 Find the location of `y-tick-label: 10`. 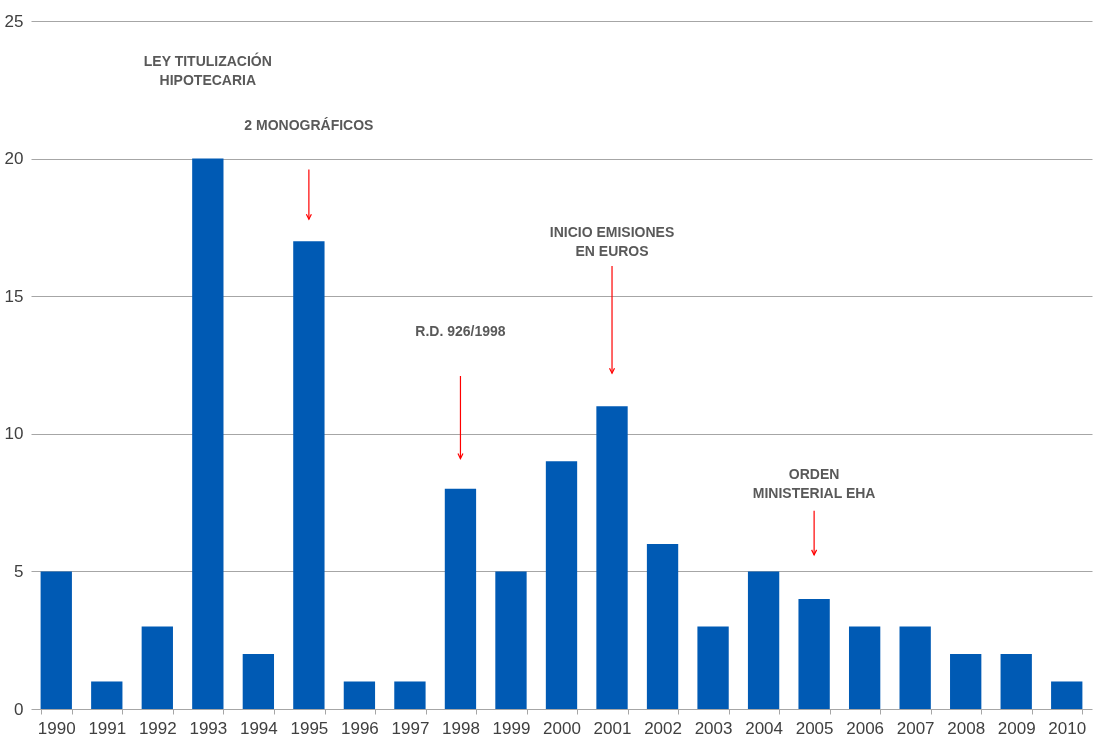

y-tick-label: 10 is located at coordinates (14, 434).